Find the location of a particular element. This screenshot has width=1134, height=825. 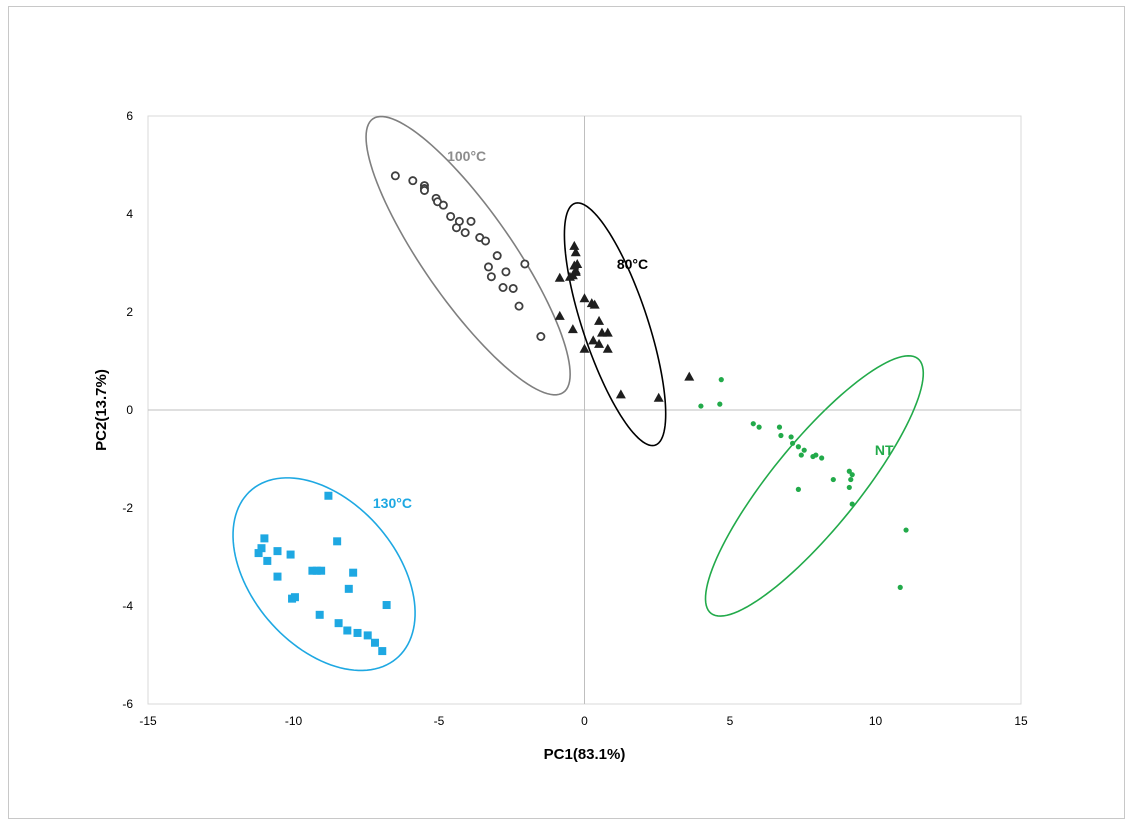

group-label: NT is located at coordinates (884, 450).